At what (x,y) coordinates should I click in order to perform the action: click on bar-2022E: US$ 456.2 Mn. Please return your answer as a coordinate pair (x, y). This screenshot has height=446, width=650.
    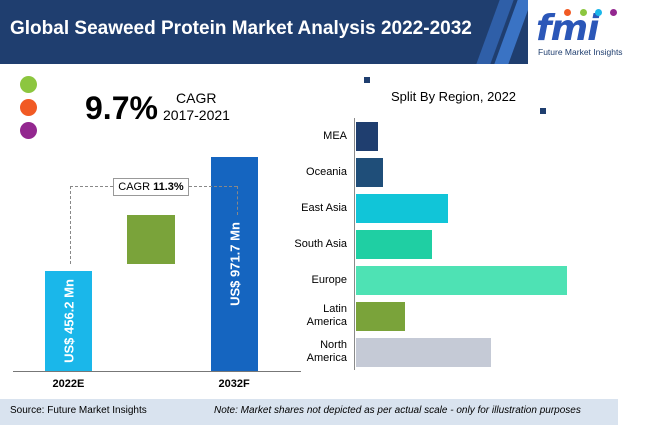
    Looking at the image, I should click on (68, 320).